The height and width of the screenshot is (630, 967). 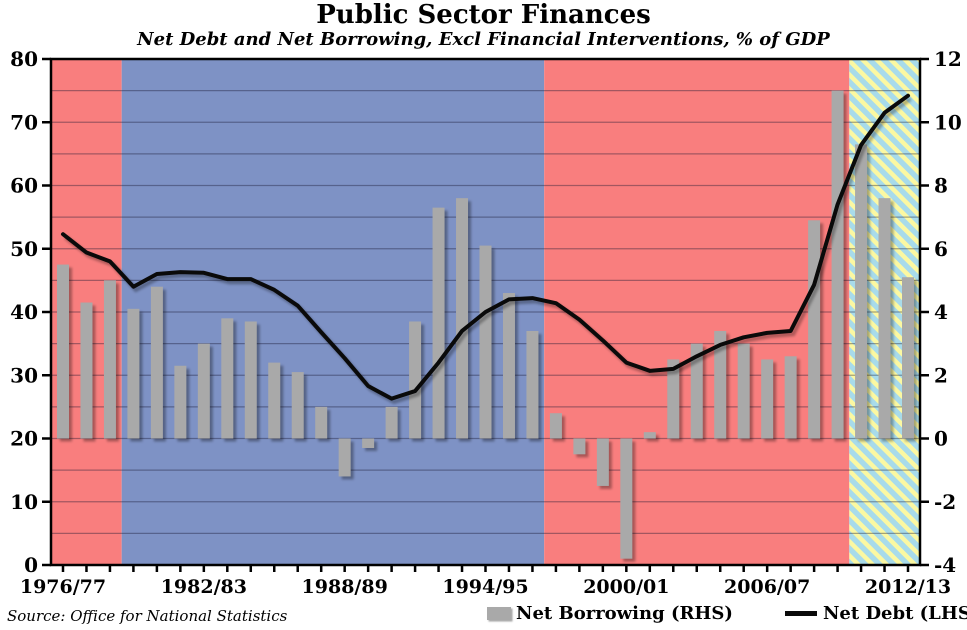 I want to click on bar-1999/00, so click(x=602, y=462).